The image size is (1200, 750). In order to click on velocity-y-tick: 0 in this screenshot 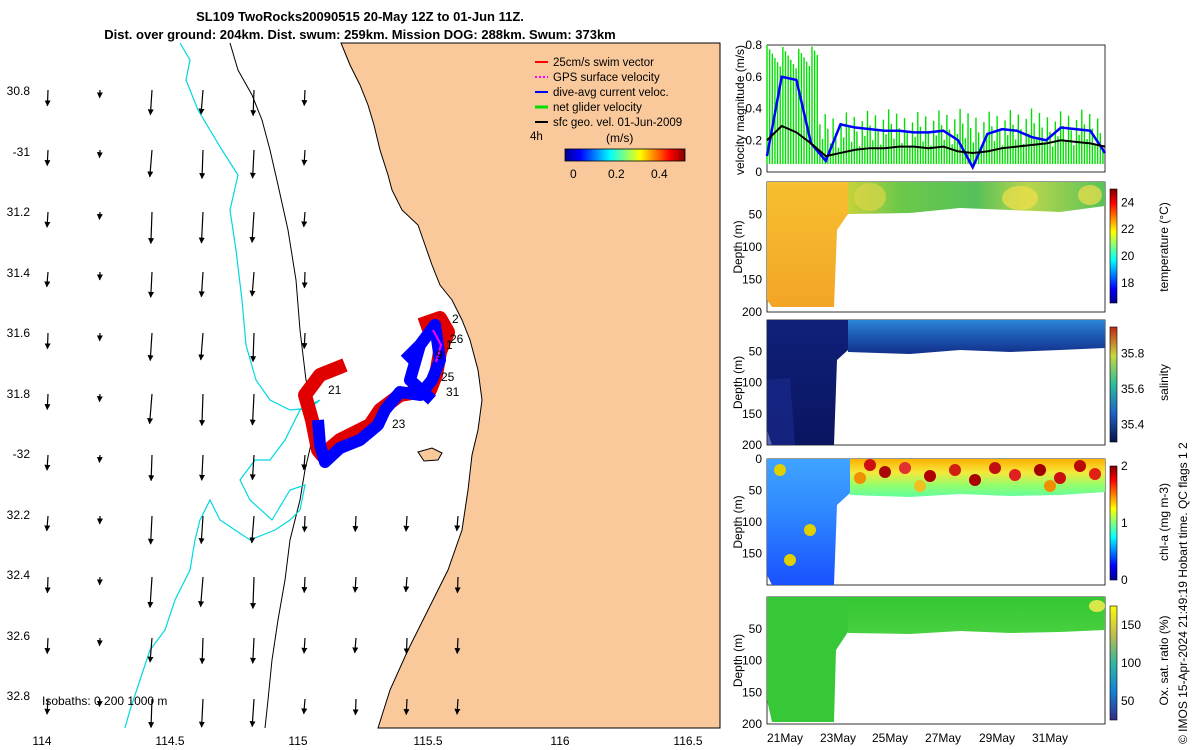, I will do `click(758, 172)`.